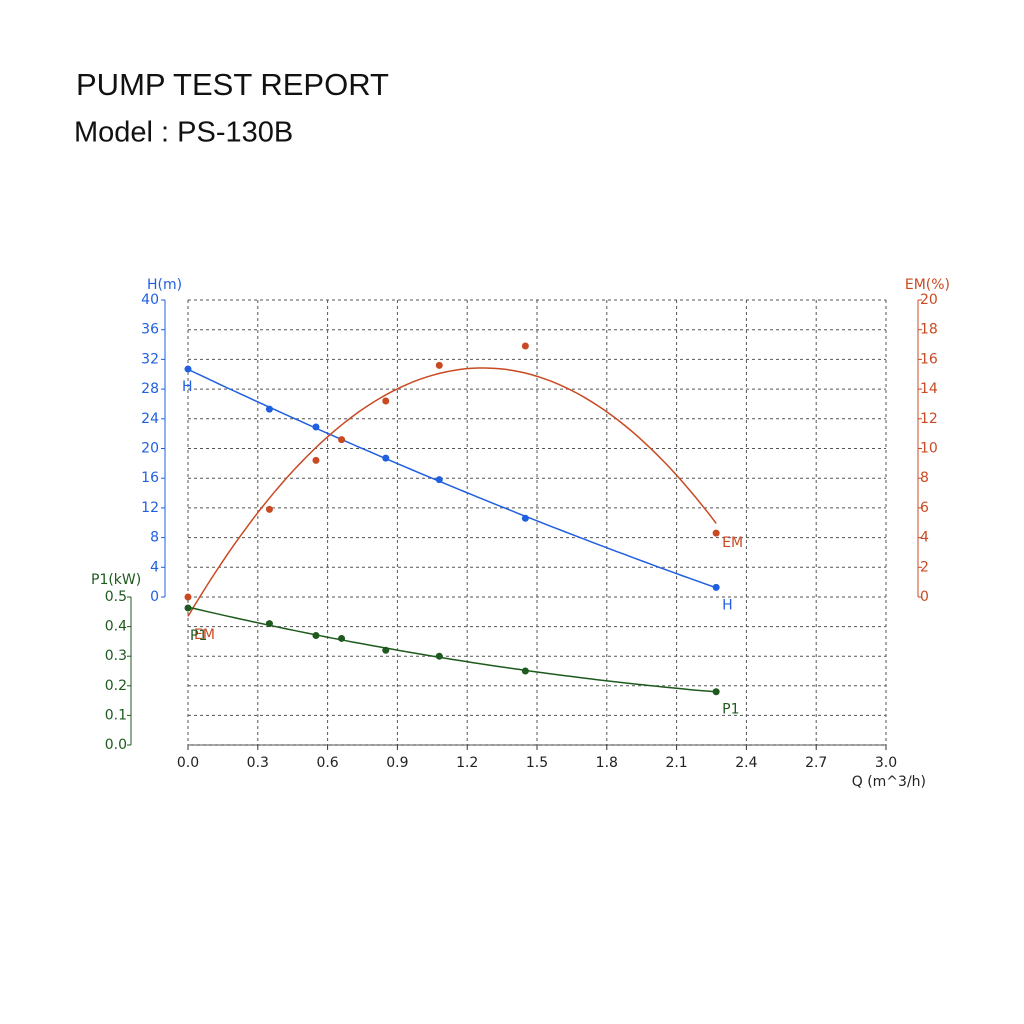  Describe the element at coordinates (116, 745) in the screenshot. I see `y3-tick-label: 0.0` at that location.